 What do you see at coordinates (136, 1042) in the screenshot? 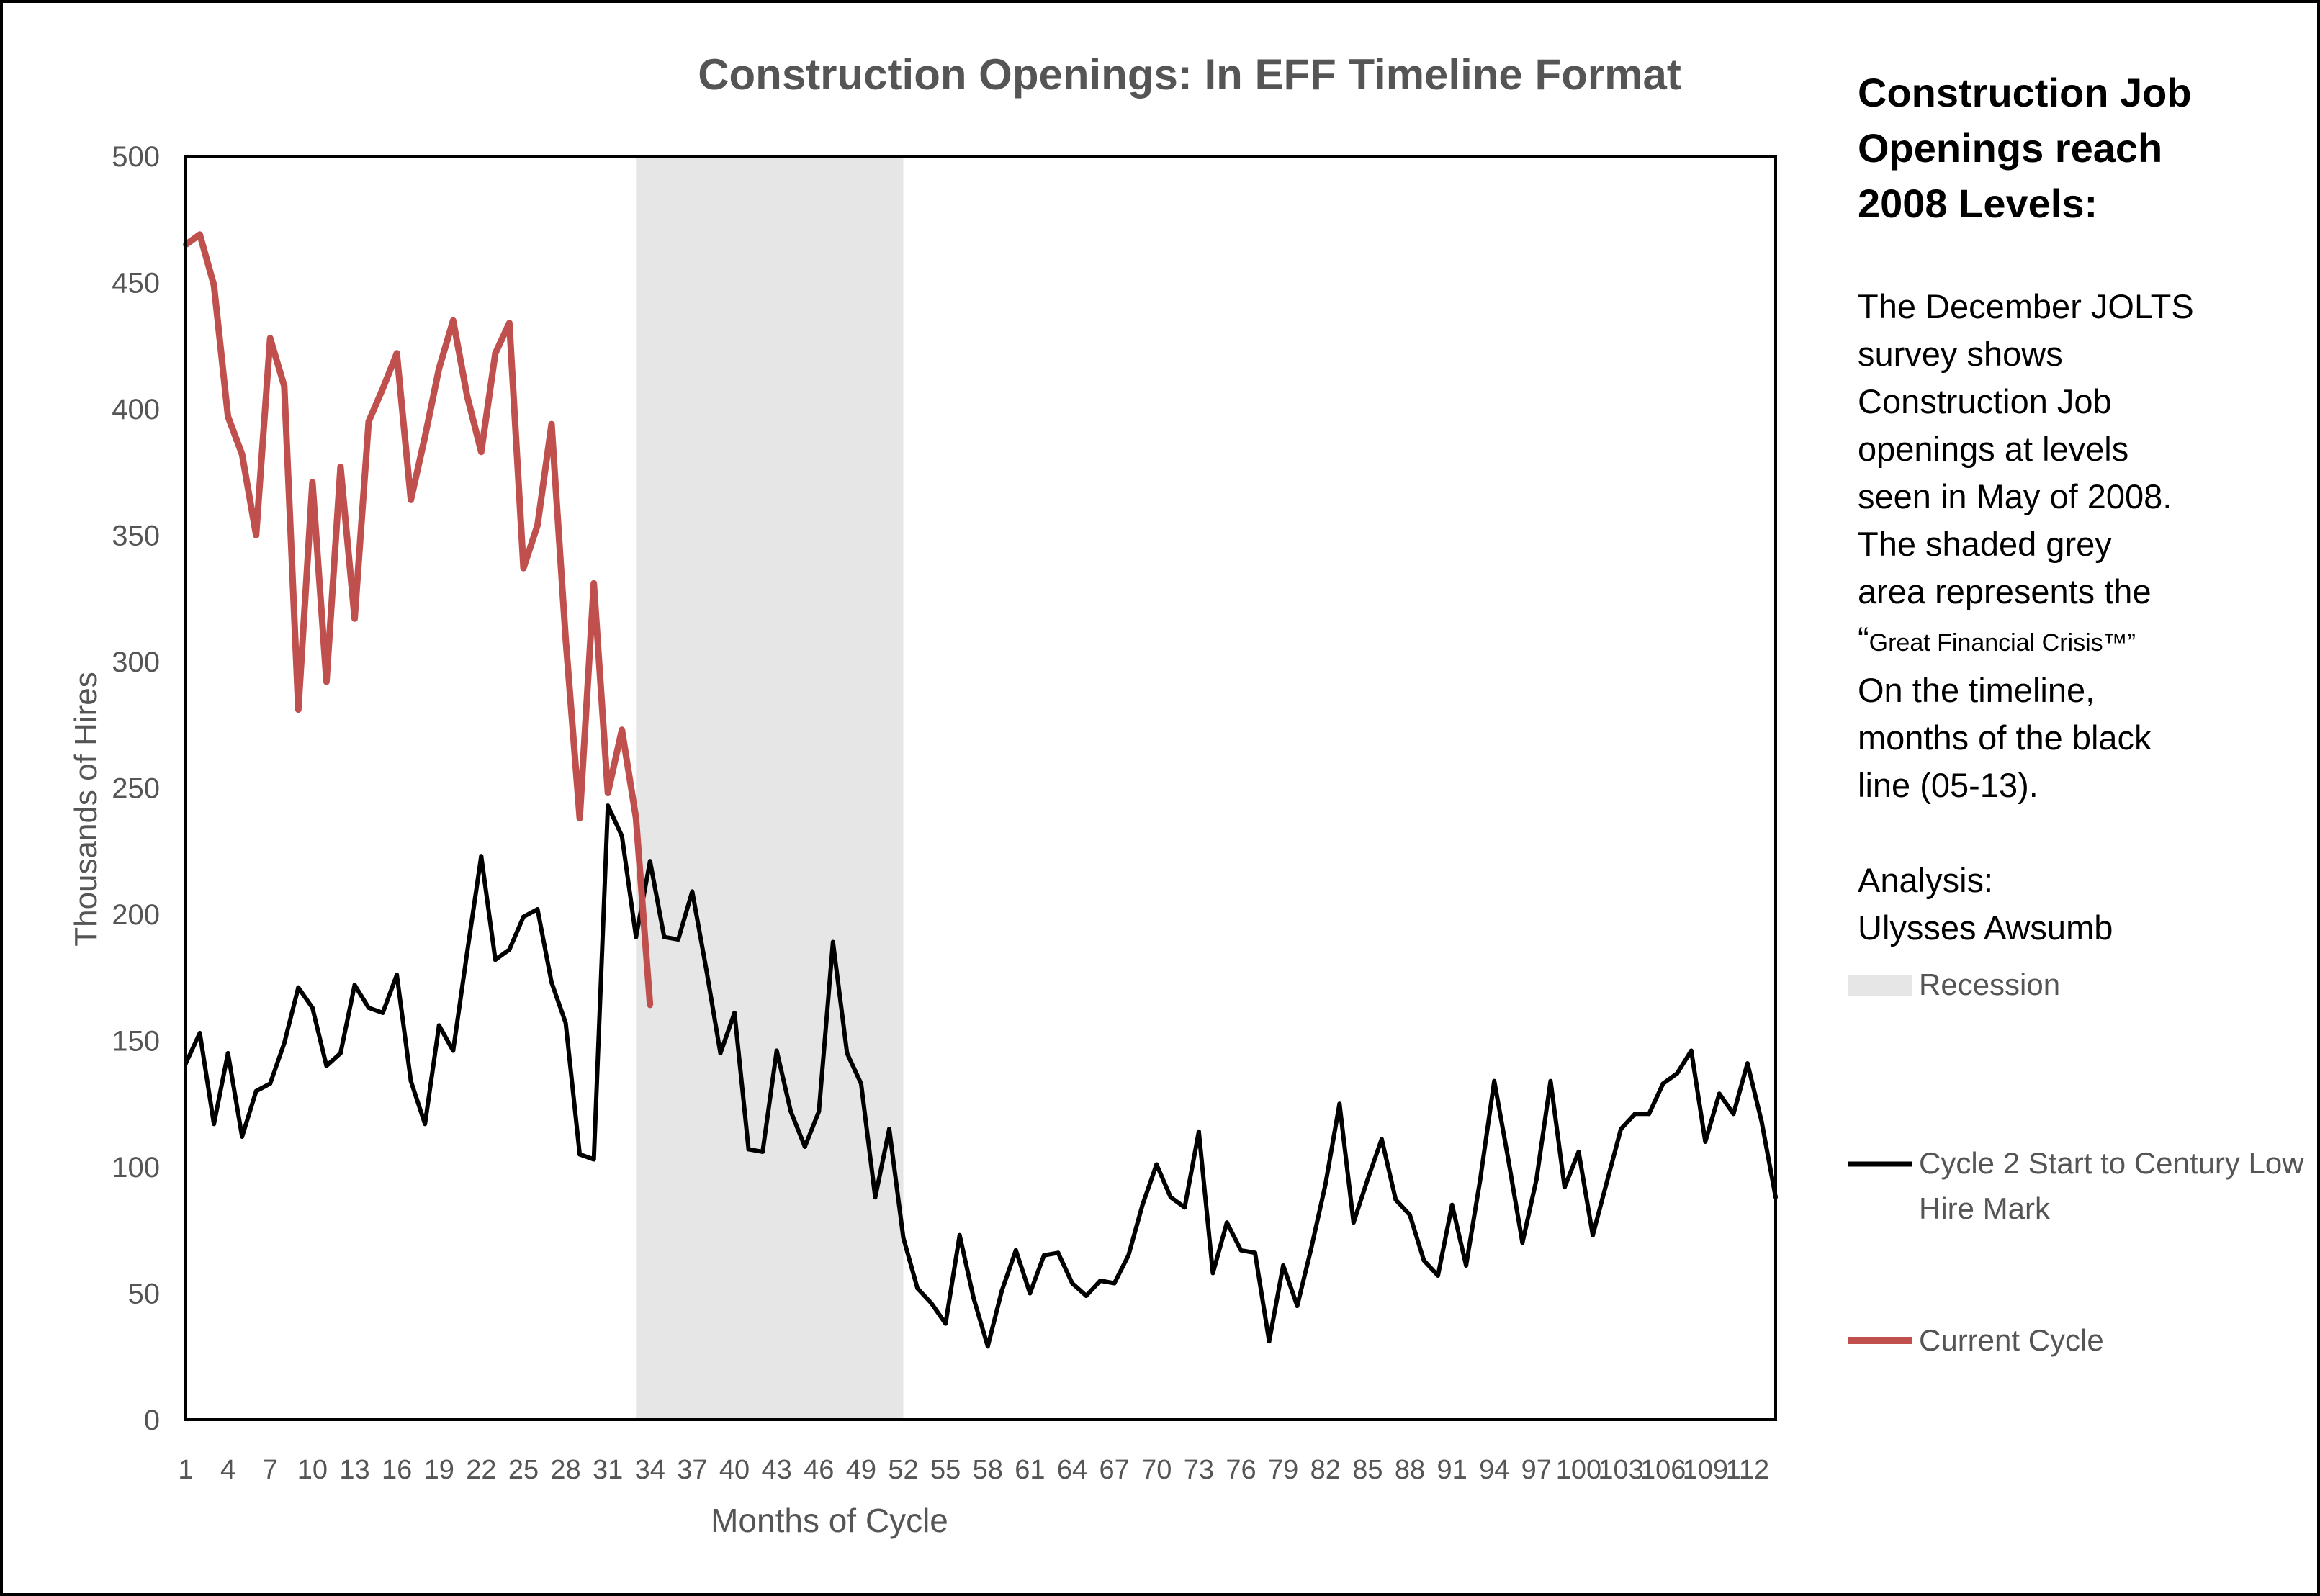
I see `y-tick-label: 150` at bounding box center [136, 1042].